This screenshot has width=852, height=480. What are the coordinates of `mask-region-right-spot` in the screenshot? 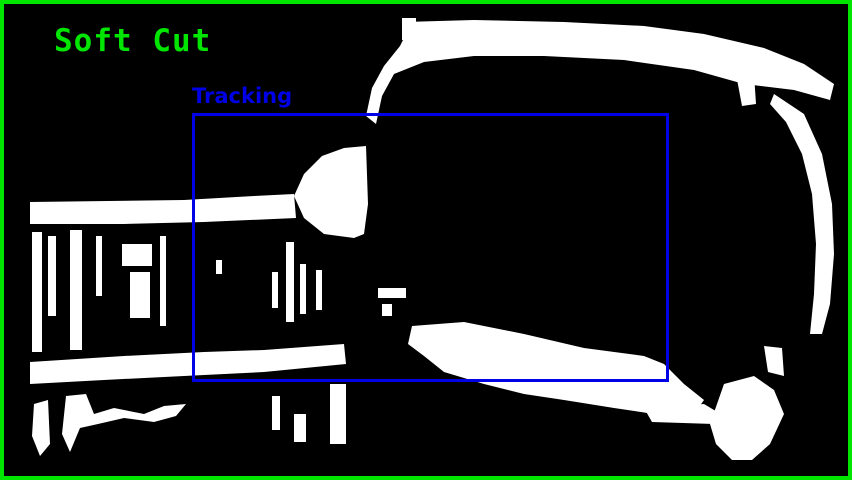 It's located at (746, 90).